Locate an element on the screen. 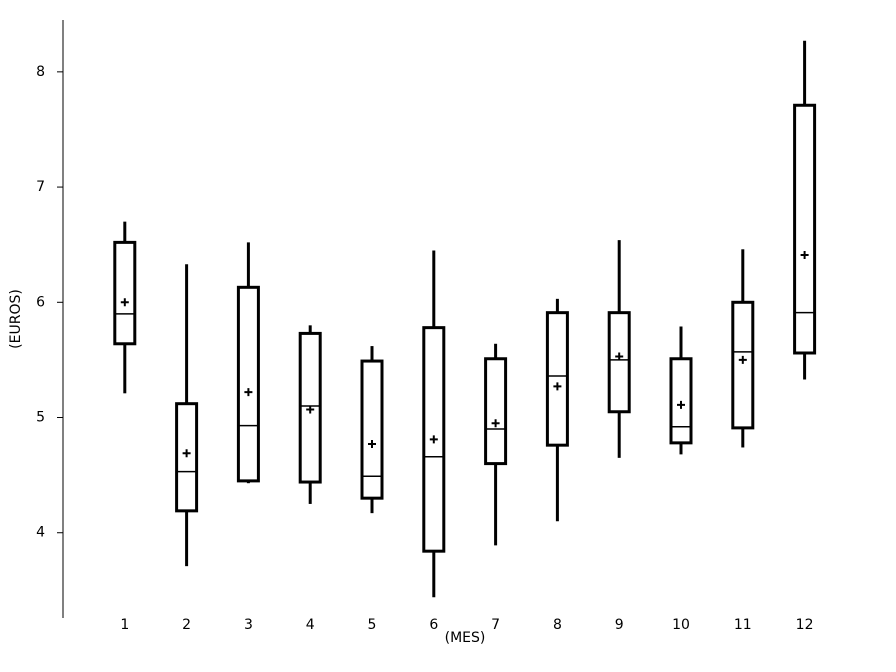  x-tick-label: 9 is located at coordinates (619, 625).